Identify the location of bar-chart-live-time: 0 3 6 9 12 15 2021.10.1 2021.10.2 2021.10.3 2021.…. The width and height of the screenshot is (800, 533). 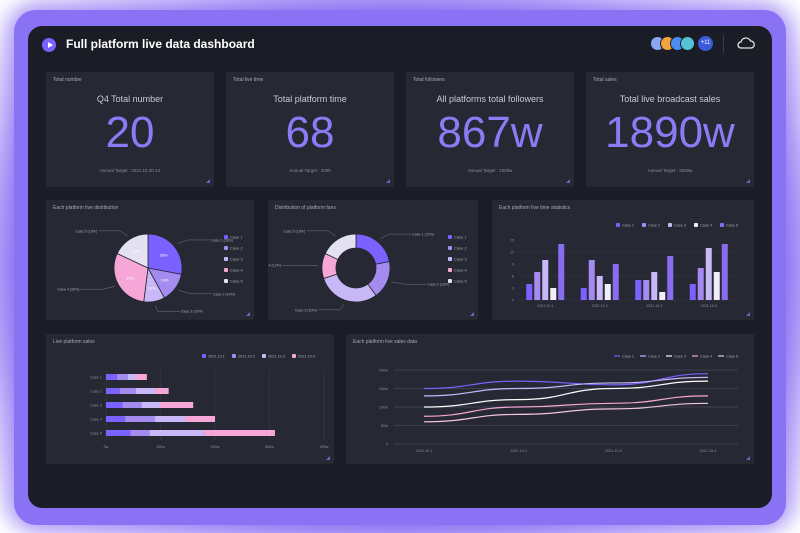
(624, 265).